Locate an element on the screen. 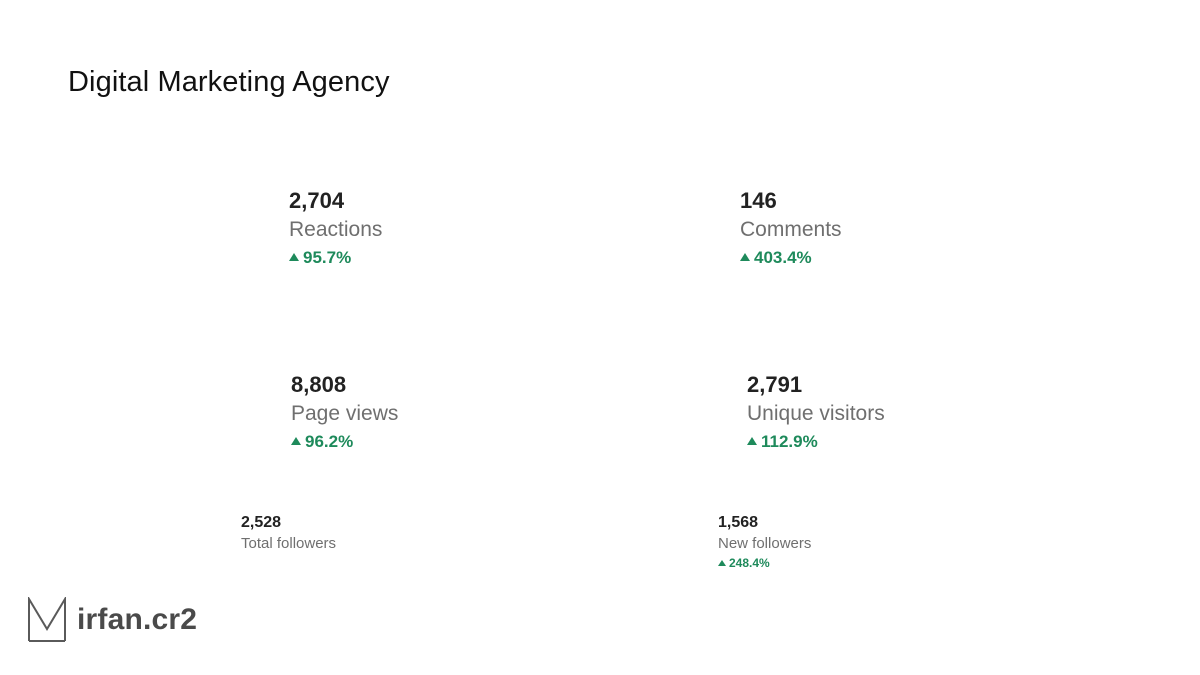  metric-change-value: 95.7% is located at coordinates (327, 257).